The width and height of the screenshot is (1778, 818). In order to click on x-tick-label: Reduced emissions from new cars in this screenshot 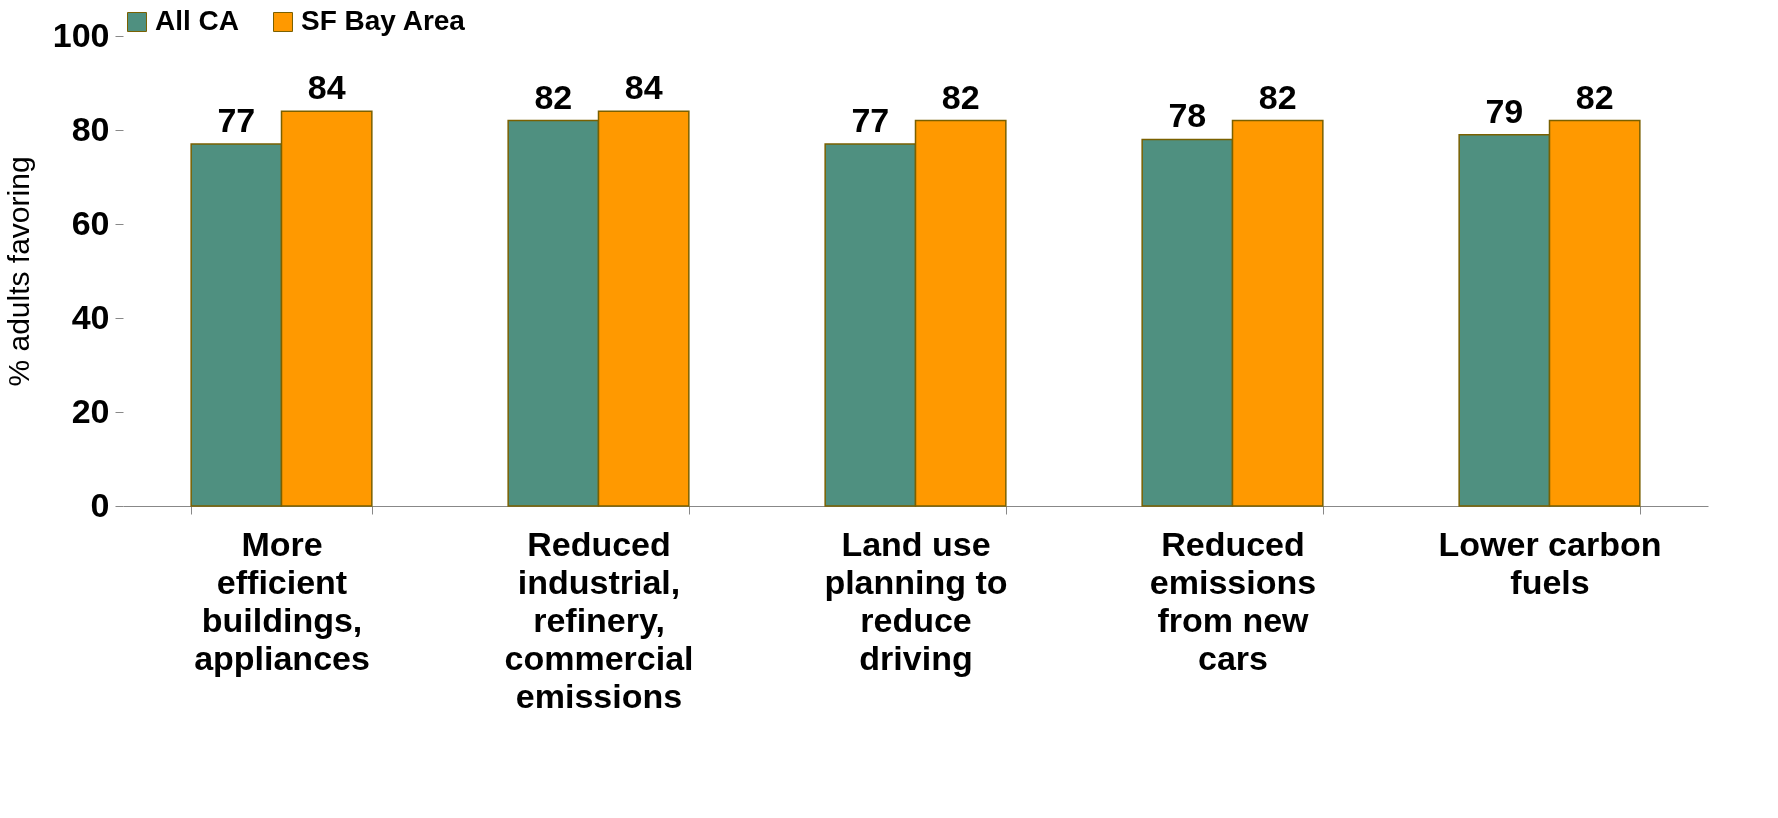, I will do `click(1233, 600)`.